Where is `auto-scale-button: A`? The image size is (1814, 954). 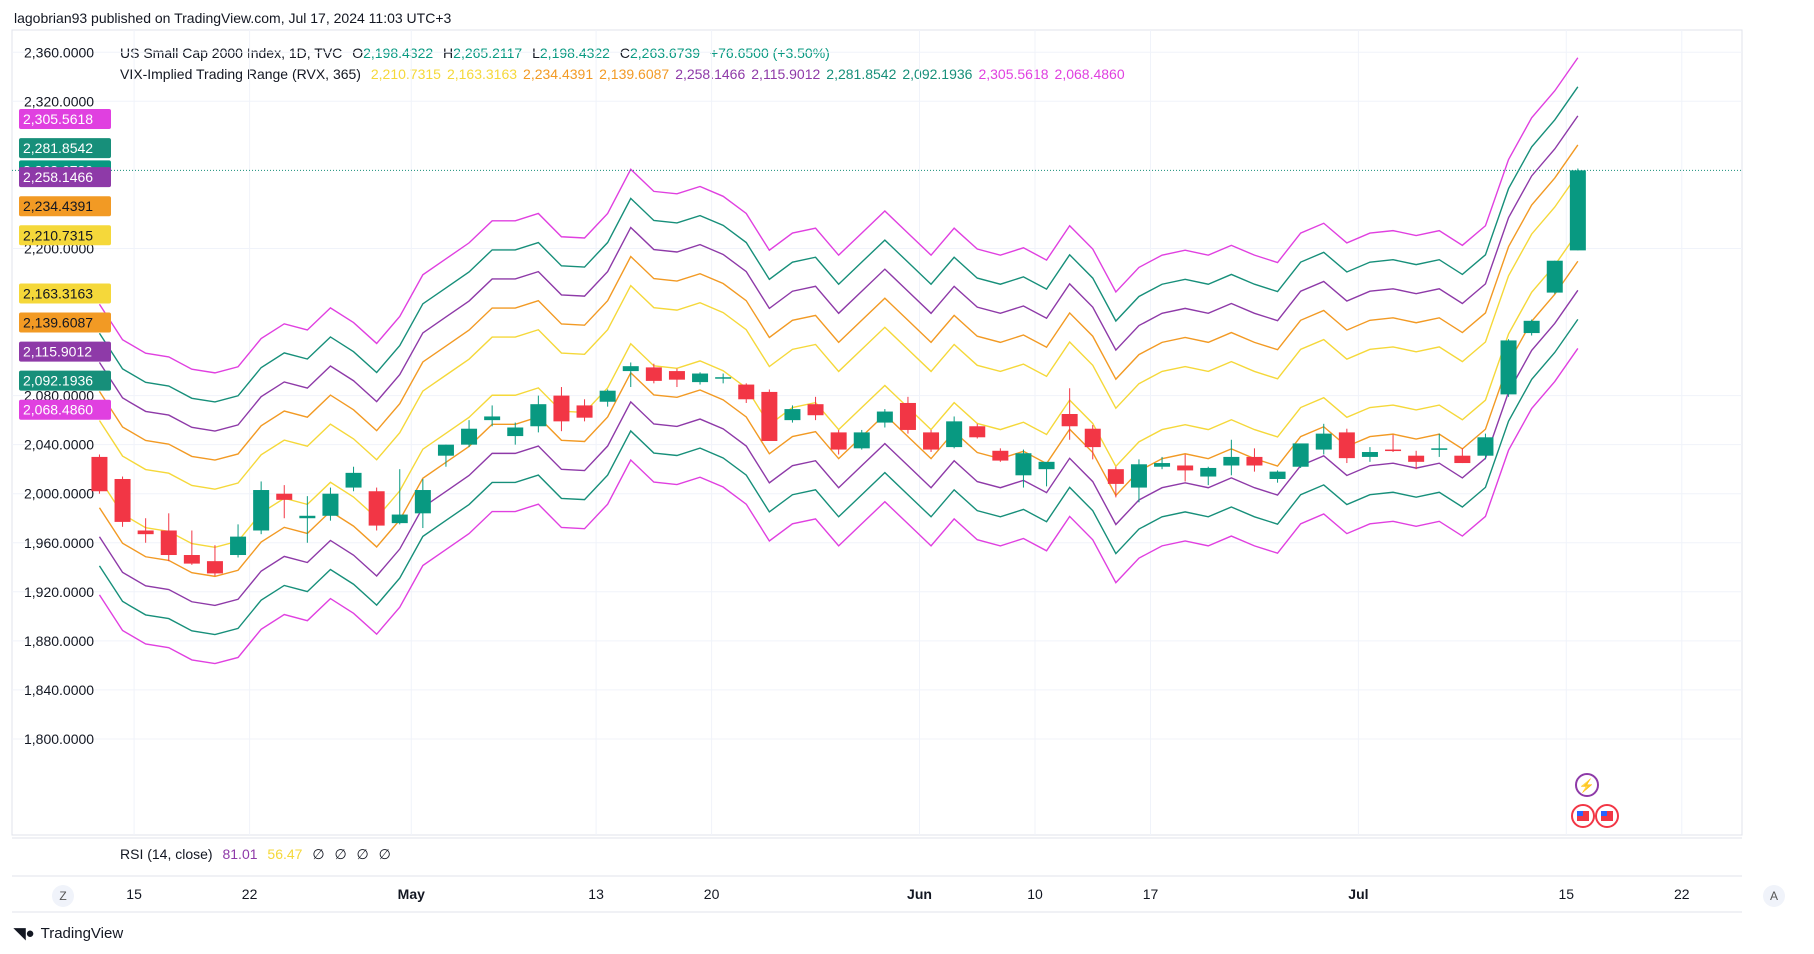
auto-scale-button: A is located at coordinates (1774, 896).